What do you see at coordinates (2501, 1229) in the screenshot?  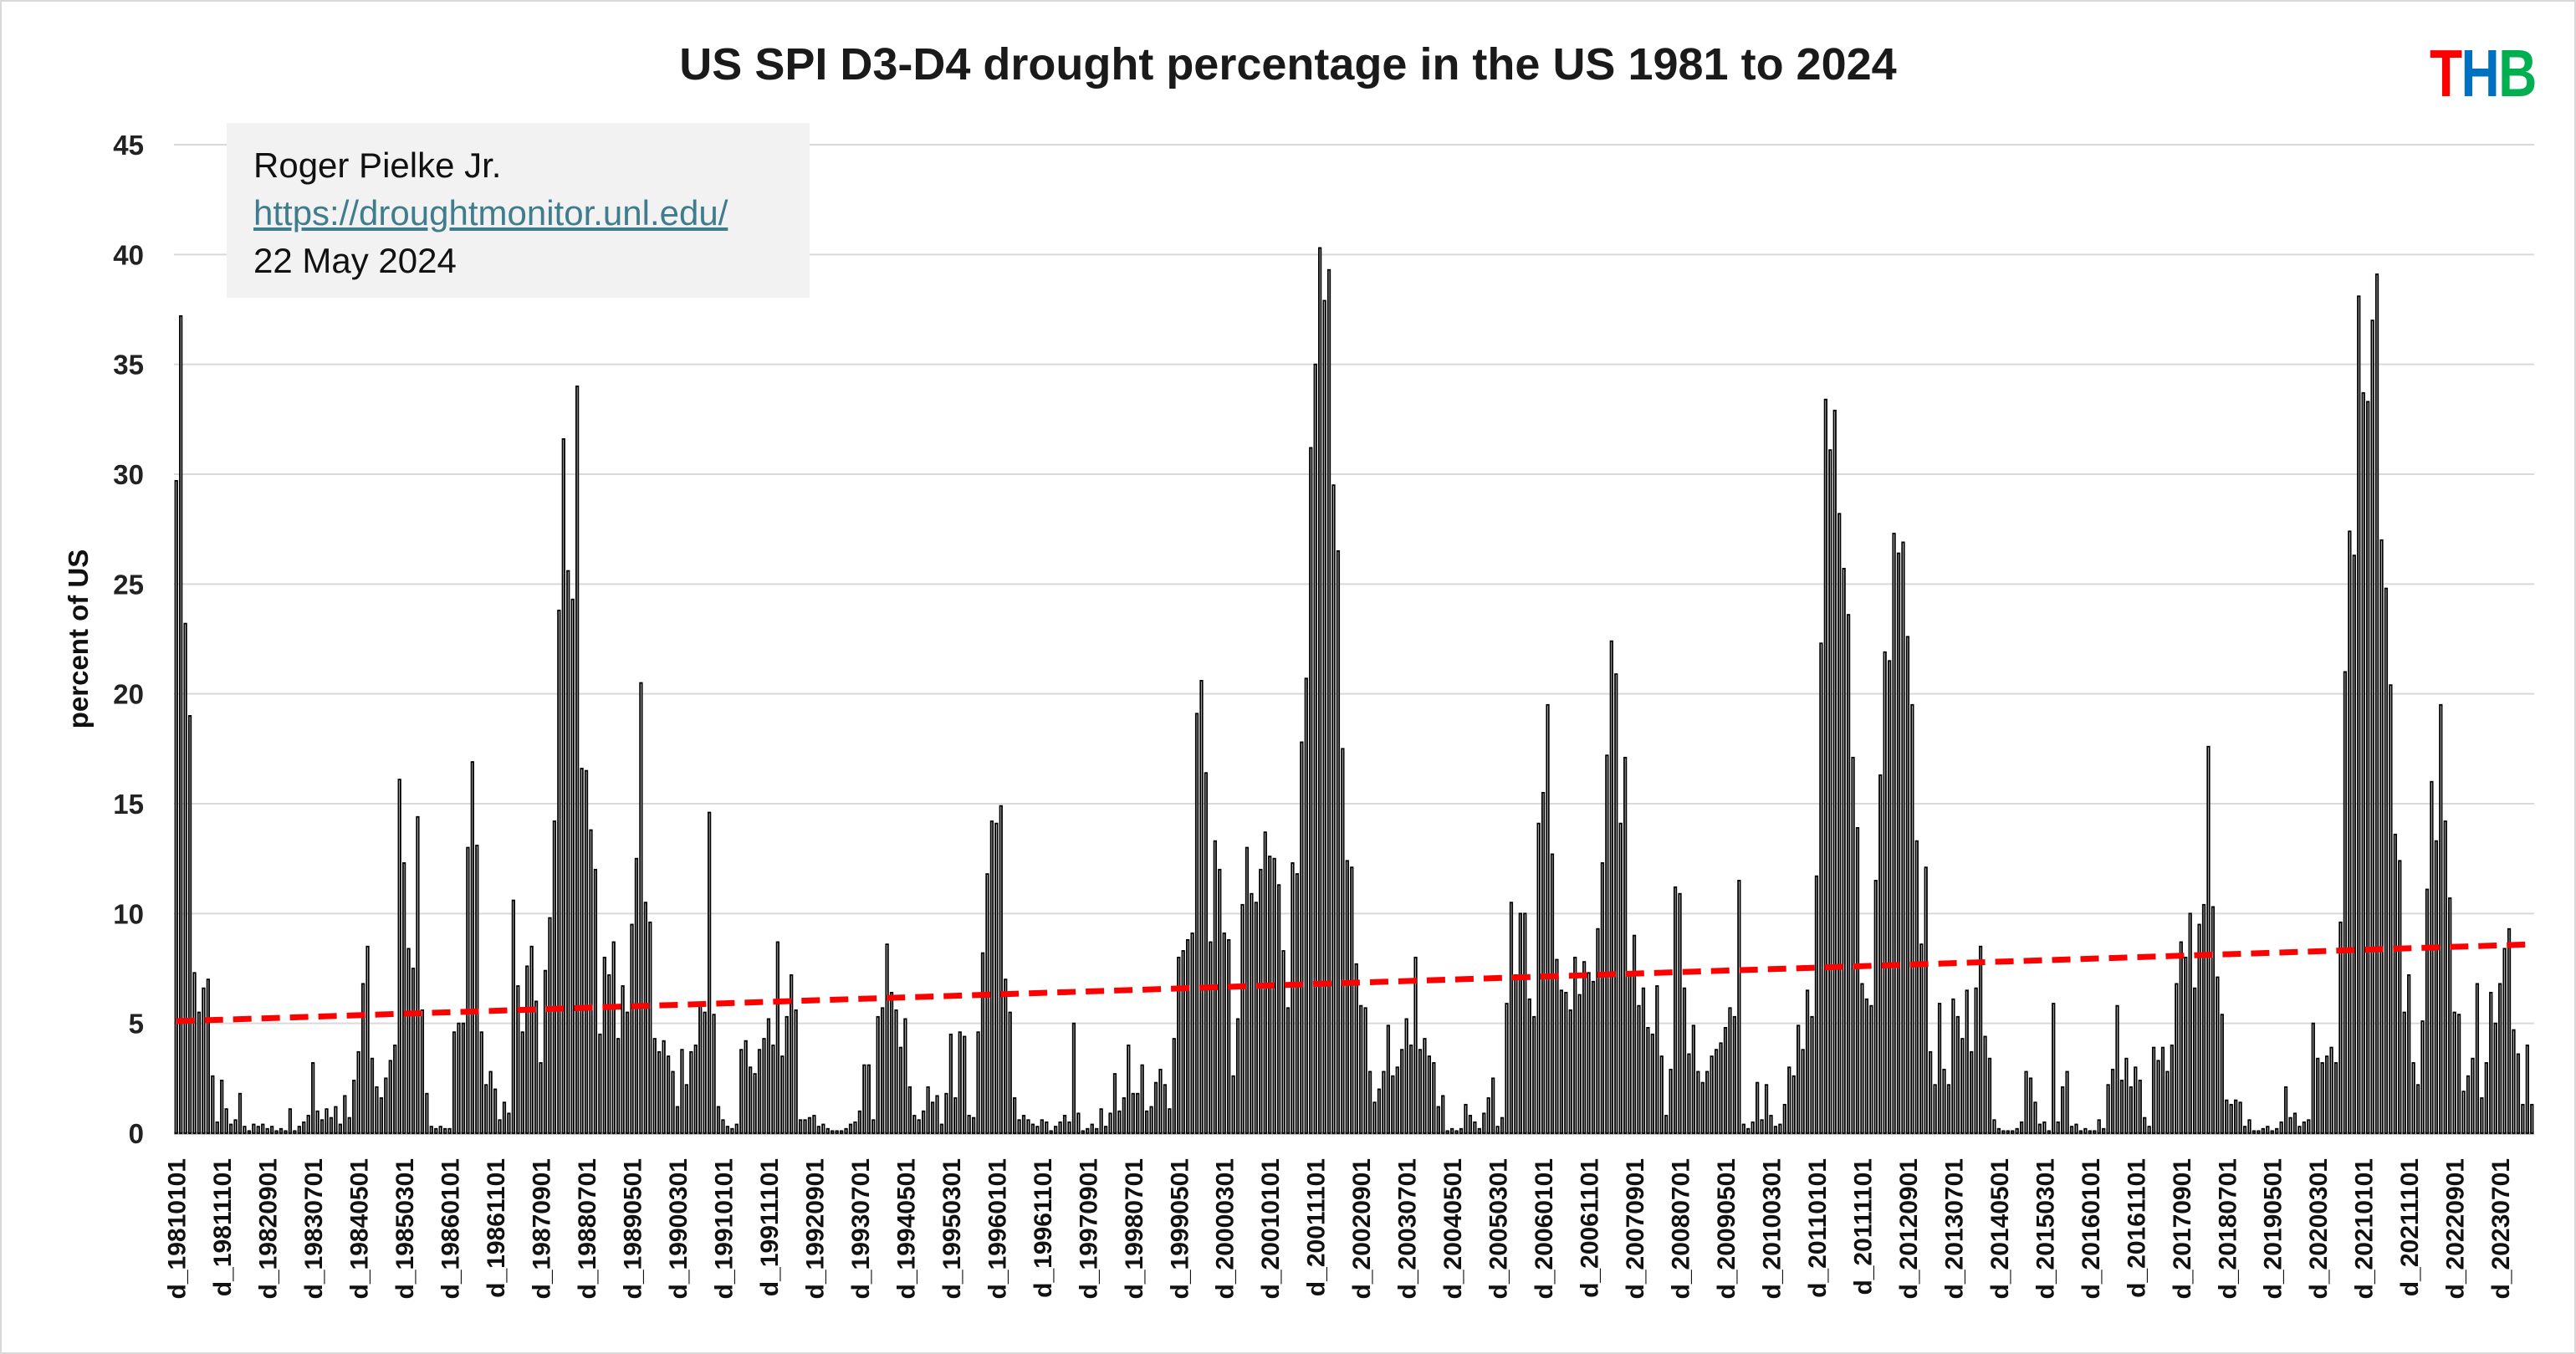 I see `x-tick-label: d_20230701` at bounding box center [2501, 1229].